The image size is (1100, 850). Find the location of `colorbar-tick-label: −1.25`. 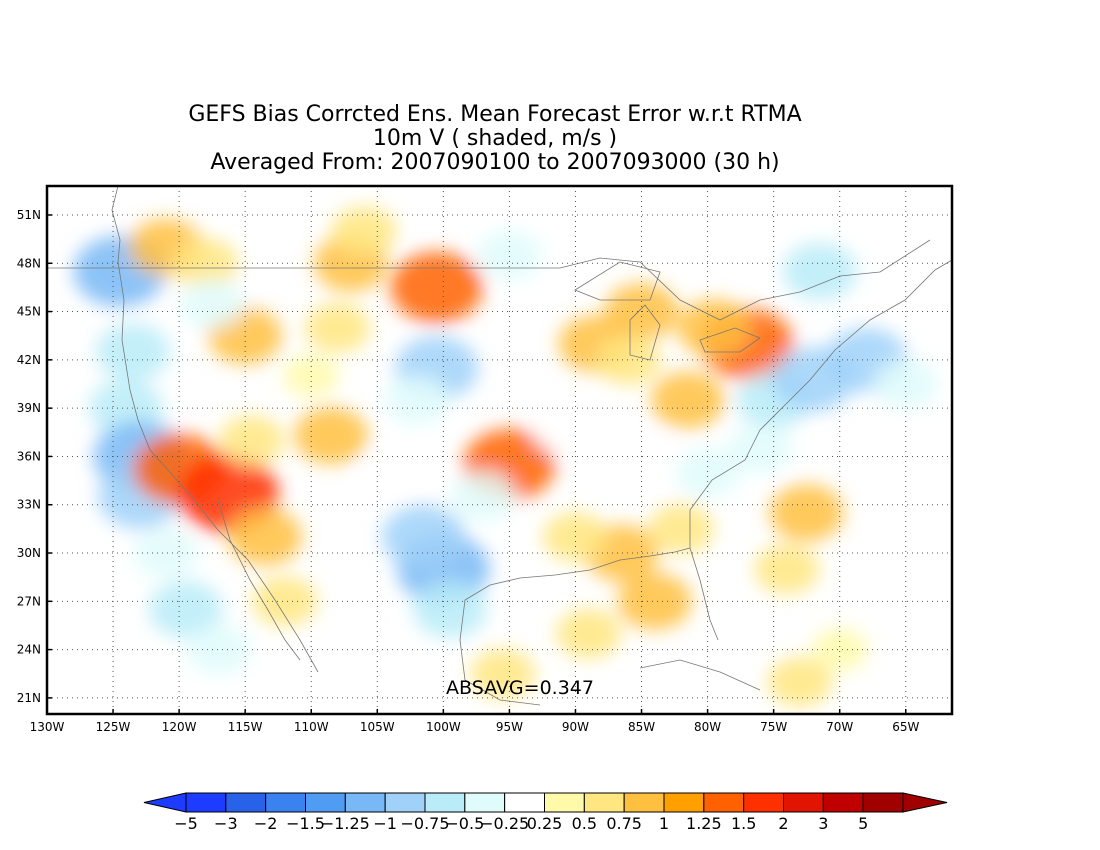

colorbar-tick-label: −1.25 is located at coordinates (345, 823).